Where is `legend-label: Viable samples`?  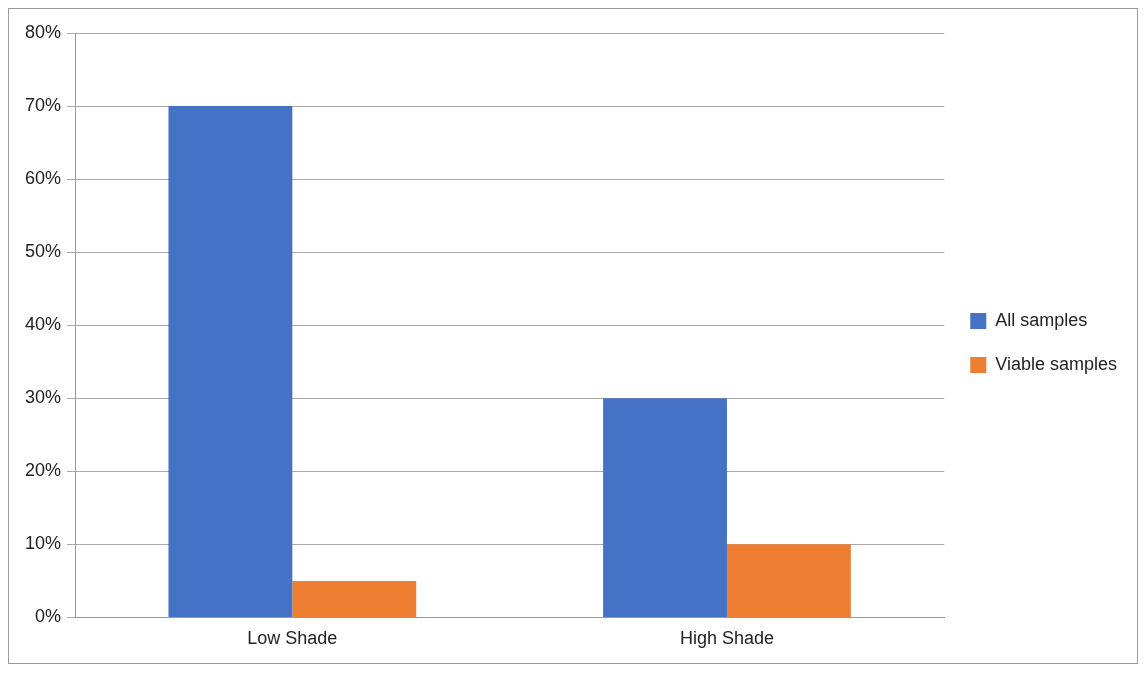 legend-label: Viable samples is located at coordinates (1056, 363).